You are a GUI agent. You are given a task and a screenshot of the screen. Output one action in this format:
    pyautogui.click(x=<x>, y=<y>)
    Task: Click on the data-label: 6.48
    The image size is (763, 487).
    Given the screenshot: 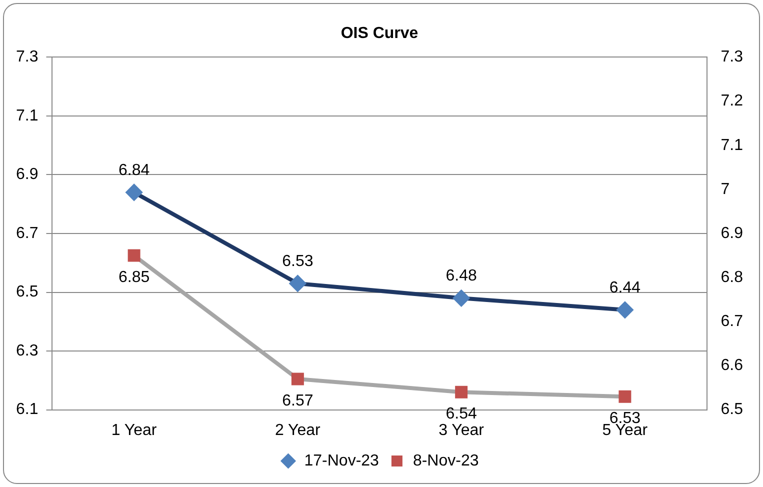 What is the action you would take?
    pyautogui.click(x=461, y=276)
    